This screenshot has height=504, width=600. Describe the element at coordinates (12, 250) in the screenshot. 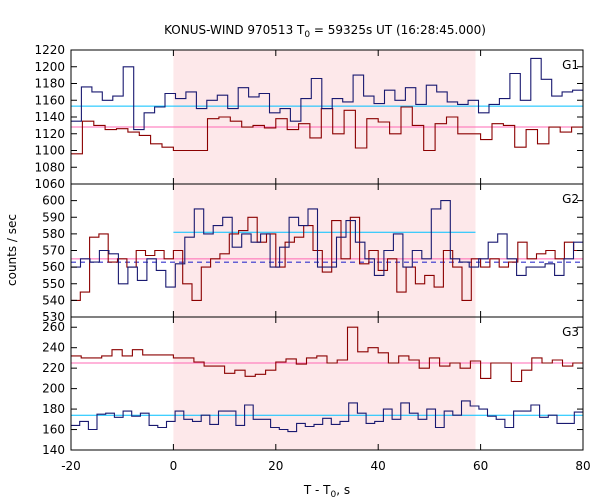

I see `y-axis-label: counts / sec` at that location.